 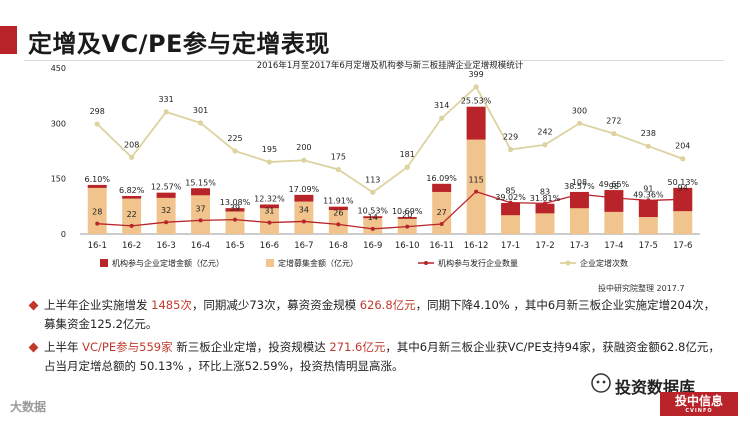 I want to click on times-data-label: 208, so click(x=131, y=144).